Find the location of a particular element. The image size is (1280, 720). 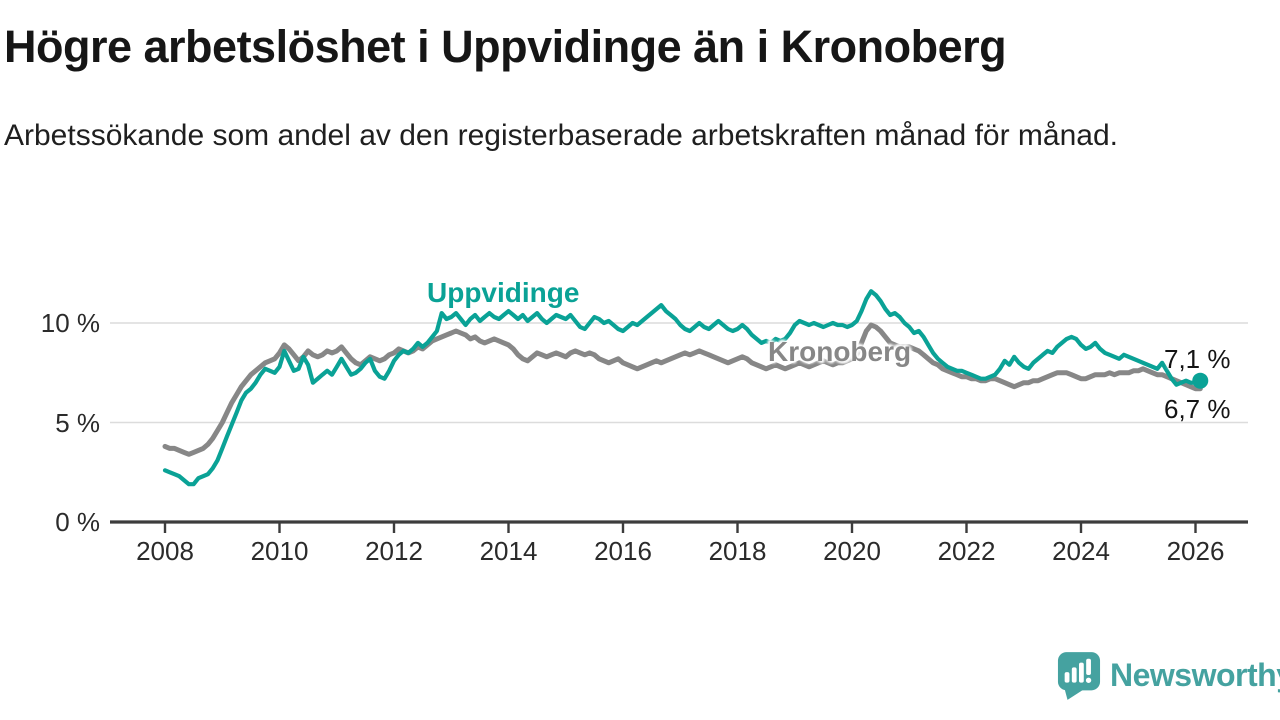

brand-footer: Newsworthy is located at coordinates (1168, 675).